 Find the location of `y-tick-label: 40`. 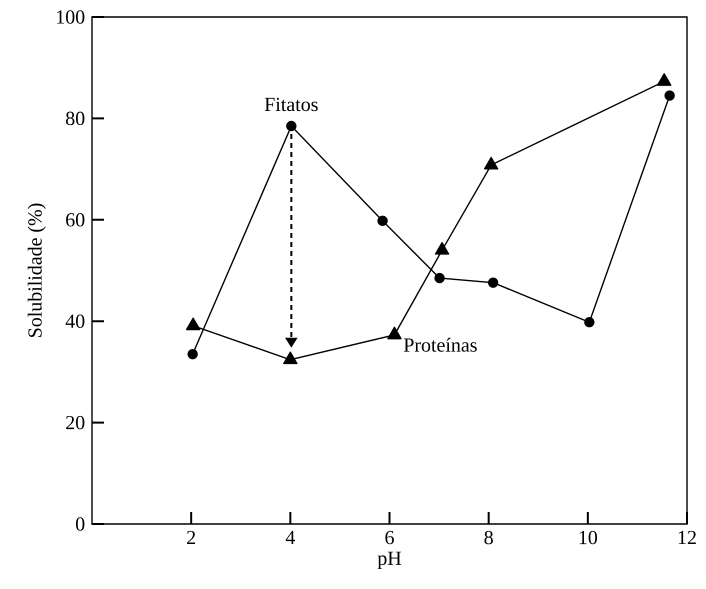

y-tick-label: 40 is located at coordinates (75, 321).